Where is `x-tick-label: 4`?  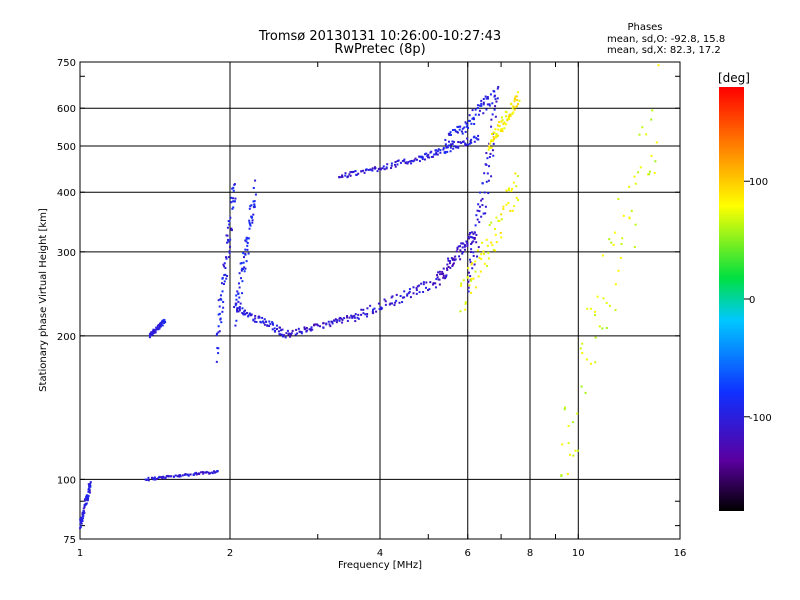
x-tick-label: 4 is located at coordinates (380, 553).